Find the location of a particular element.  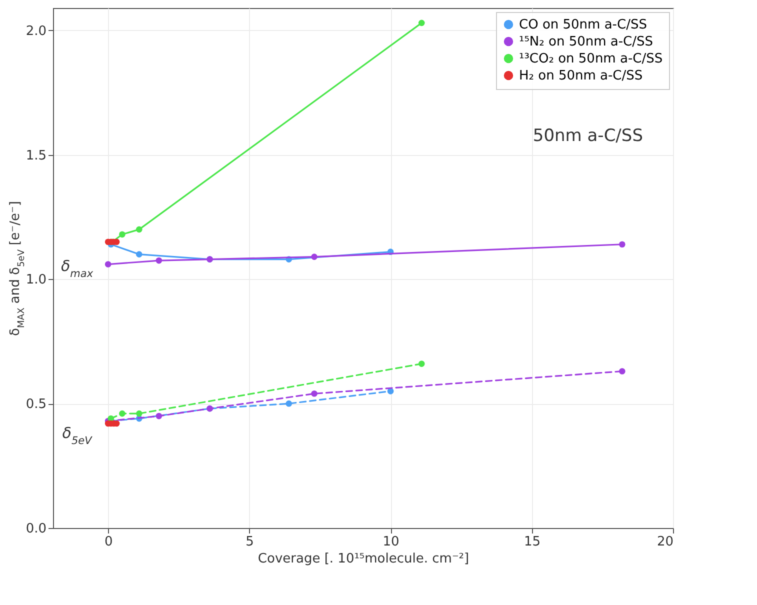

x-tick-label: 10 is located at coordinates (391, 542).